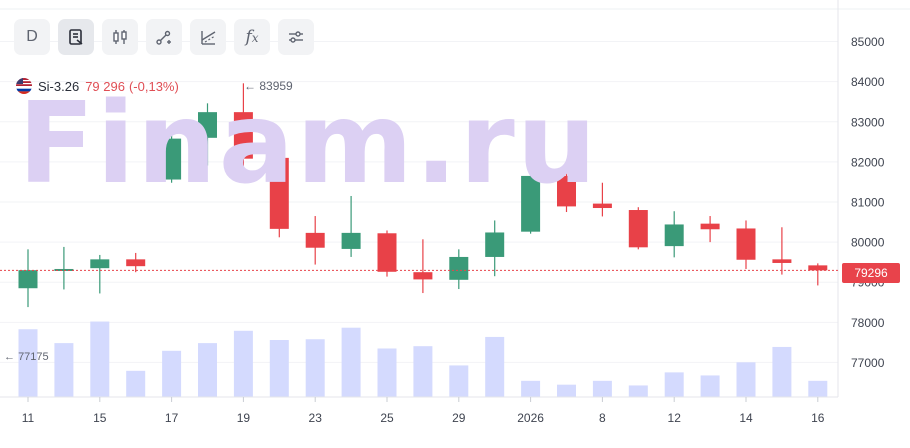 The image size is (910, 448). I want to click on x-tick-label: 19, so click(244, 418).